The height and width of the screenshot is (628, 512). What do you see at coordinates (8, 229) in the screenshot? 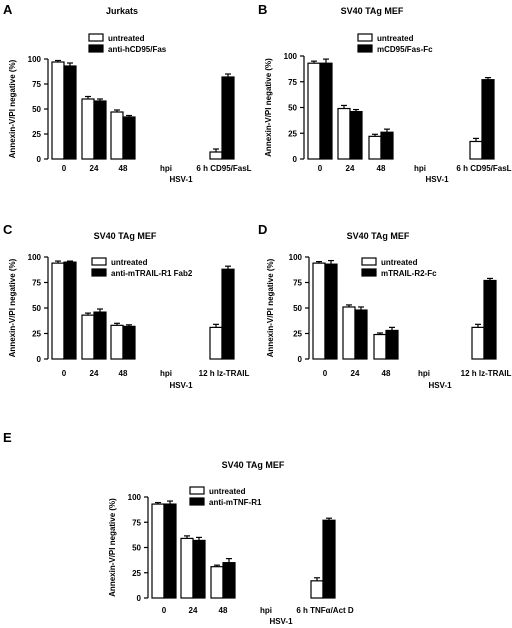
I see `panel-letter: C` at bounding box center [8, 229].